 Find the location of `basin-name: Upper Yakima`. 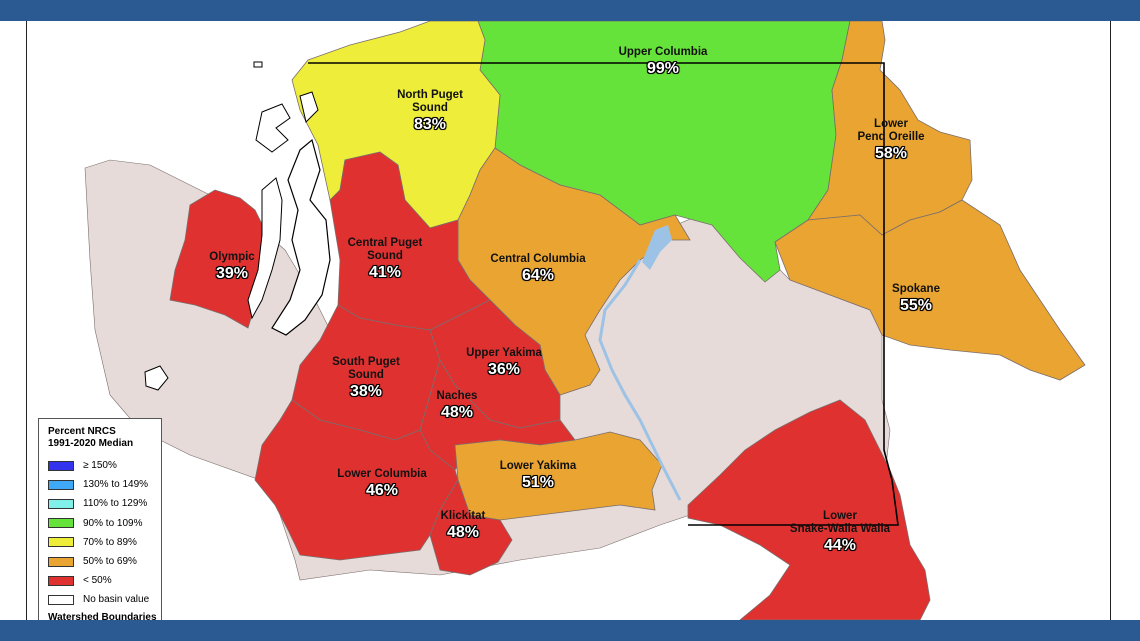

basin-name: Upper Yakima is located at coordinates (504, 353).